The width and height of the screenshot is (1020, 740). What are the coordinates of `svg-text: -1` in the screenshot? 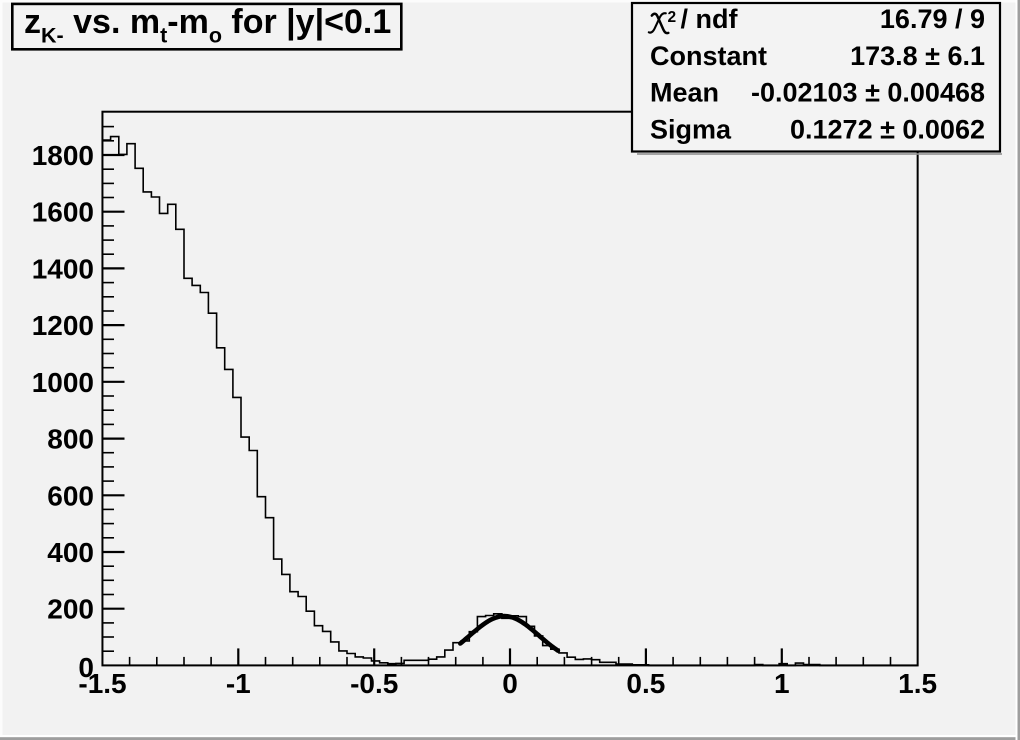 It's located at (238, 683).